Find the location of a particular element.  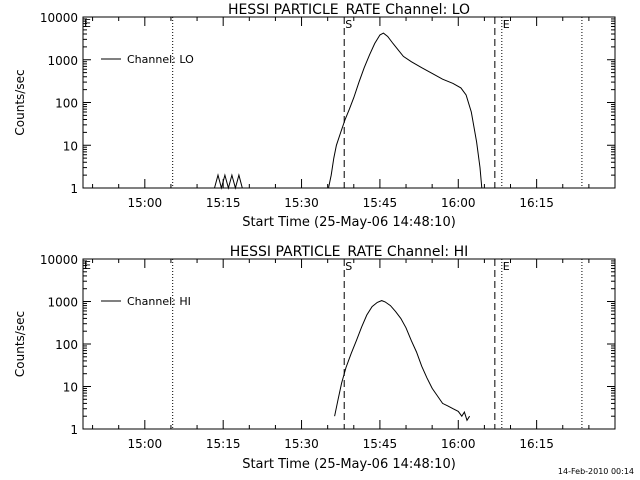

legend-label: Channel: LO is located at coordinates (160, 59).